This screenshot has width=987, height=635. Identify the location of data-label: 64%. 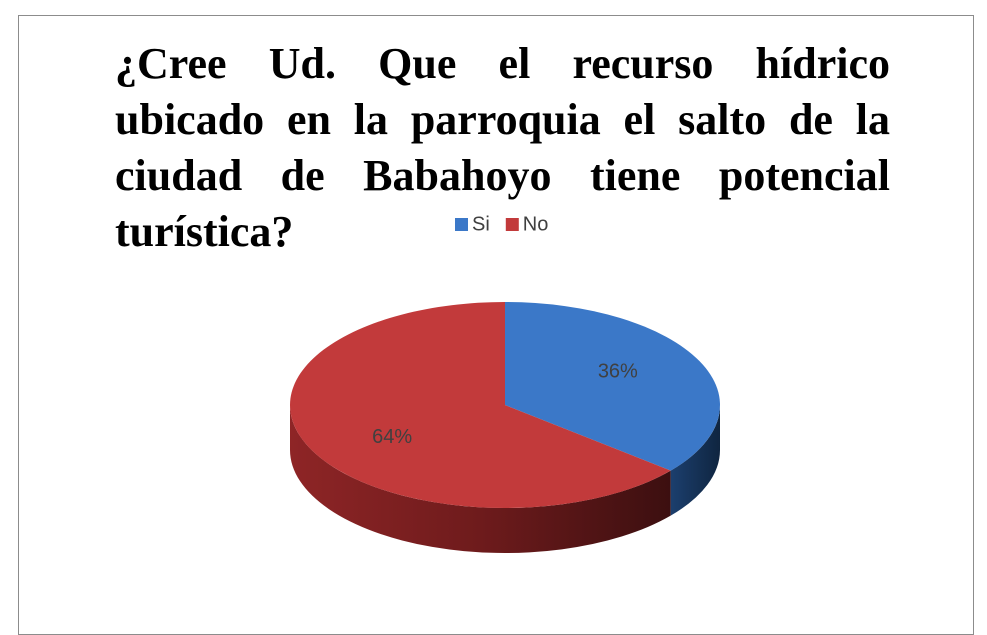
(392, 437).